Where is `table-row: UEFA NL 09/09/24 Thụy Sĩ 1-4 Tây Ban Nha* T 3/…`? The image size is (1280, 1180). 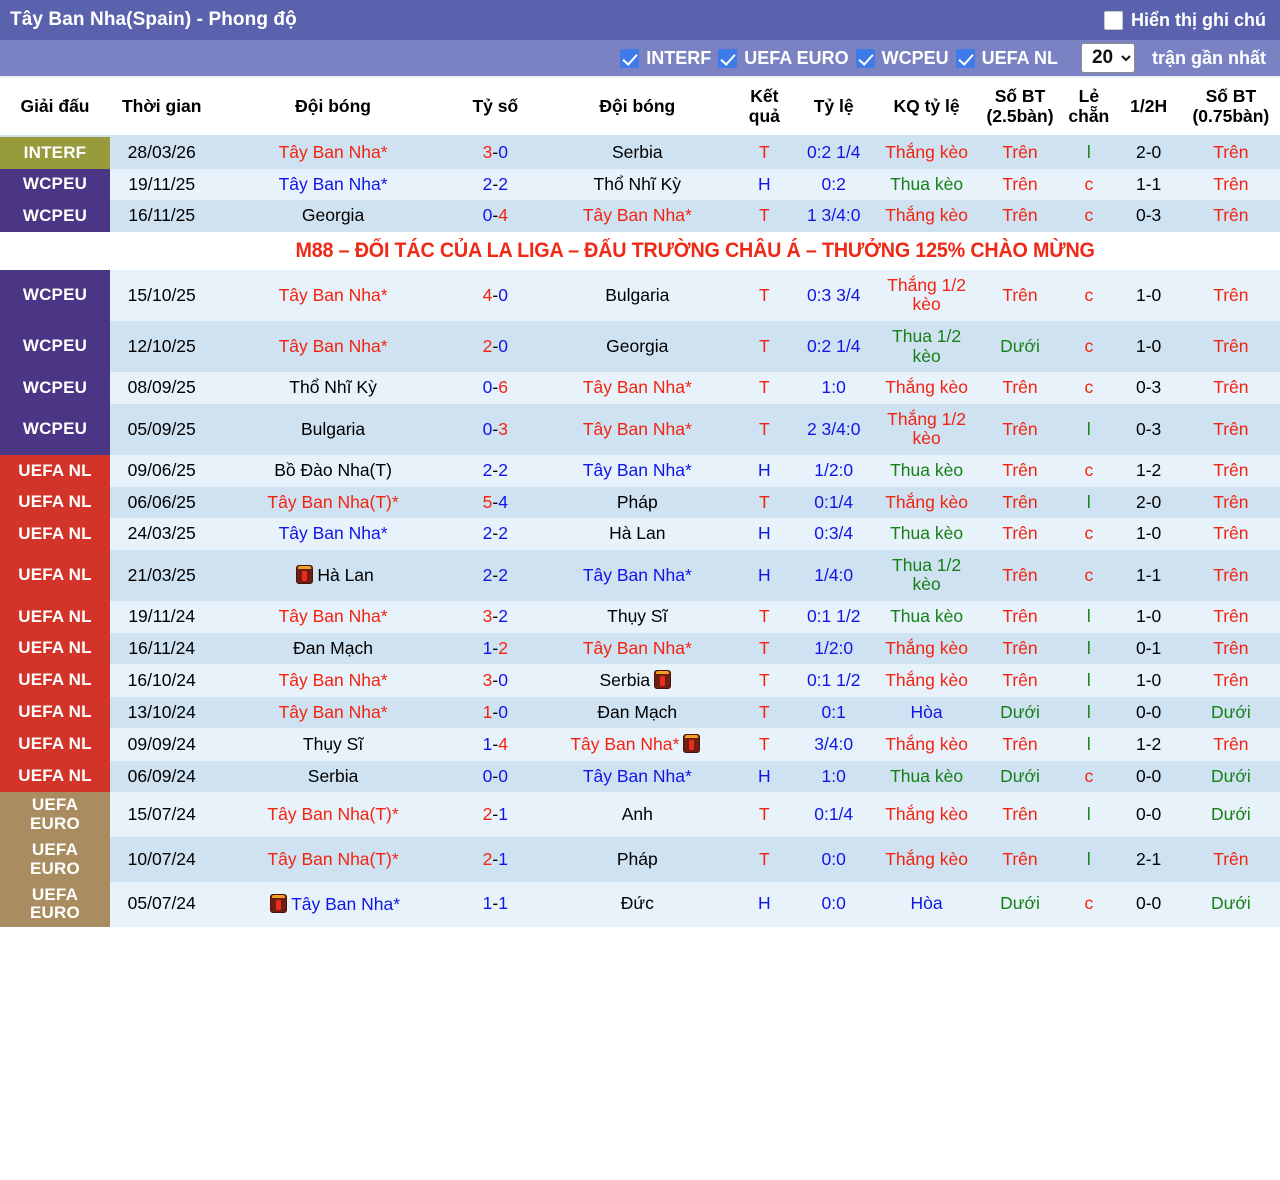 table-row: UEFA NL 09/09/24 Thụy Sĩ 1-4 Tây Ban Nha* T 3/… is located at coordinates (640, 744).